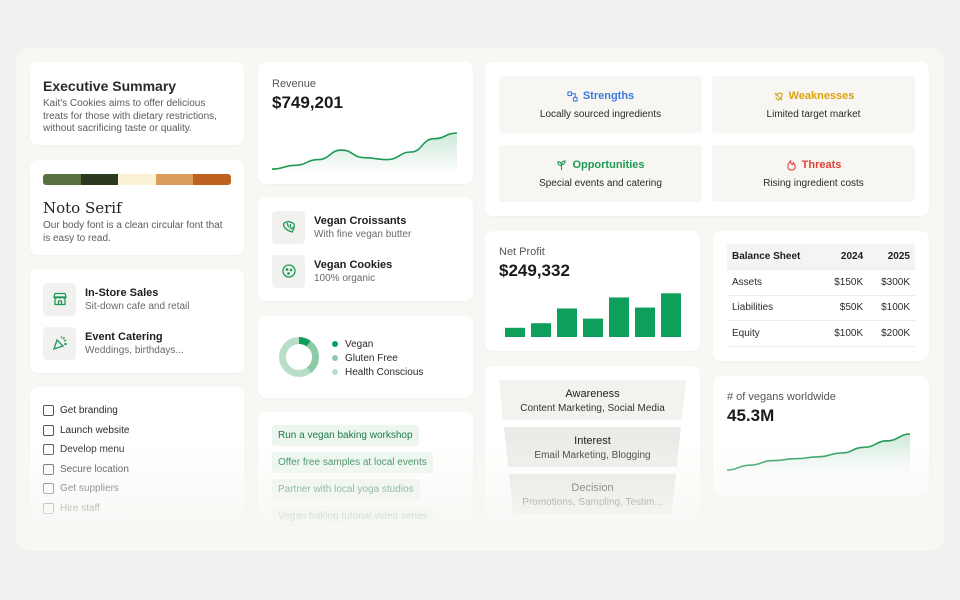 Image resolution: width=960 pixels, height=600 pixels. Describe the element at coordinates (346, 489) in the screenshot. I see `idea-tag: Partner with local yoga studios` at that location.